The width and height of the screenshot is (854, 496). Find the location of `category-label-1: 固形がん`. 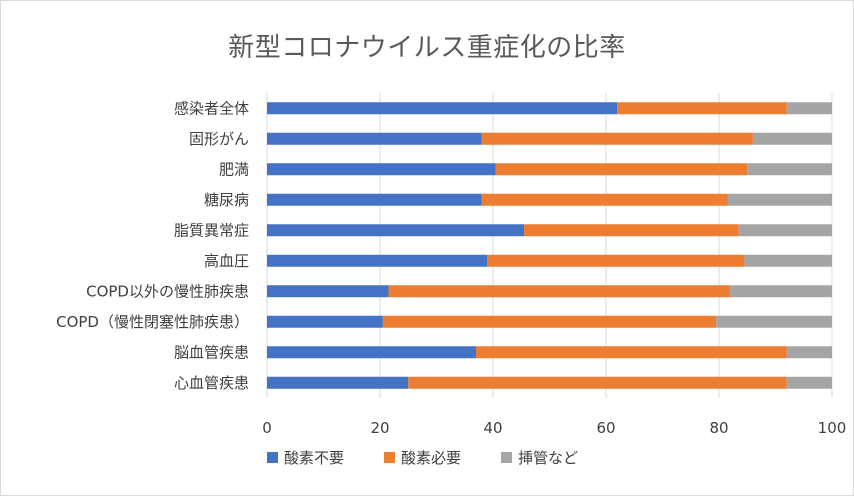

category-label-1: 固形がん is located at coordinates (219, 139).